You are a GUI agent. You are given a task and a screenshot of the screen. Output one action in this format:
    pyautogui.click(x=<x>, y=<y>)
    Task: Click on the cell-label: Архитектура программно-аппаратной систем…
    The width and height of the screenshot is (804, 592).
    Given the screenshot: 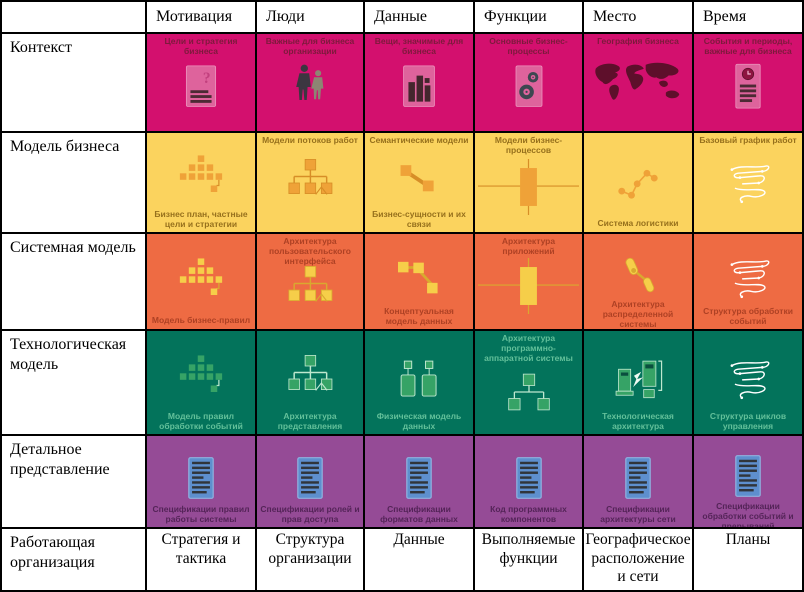 What is the action you would take?
    pyautogui.click(x=528, y=348)
    